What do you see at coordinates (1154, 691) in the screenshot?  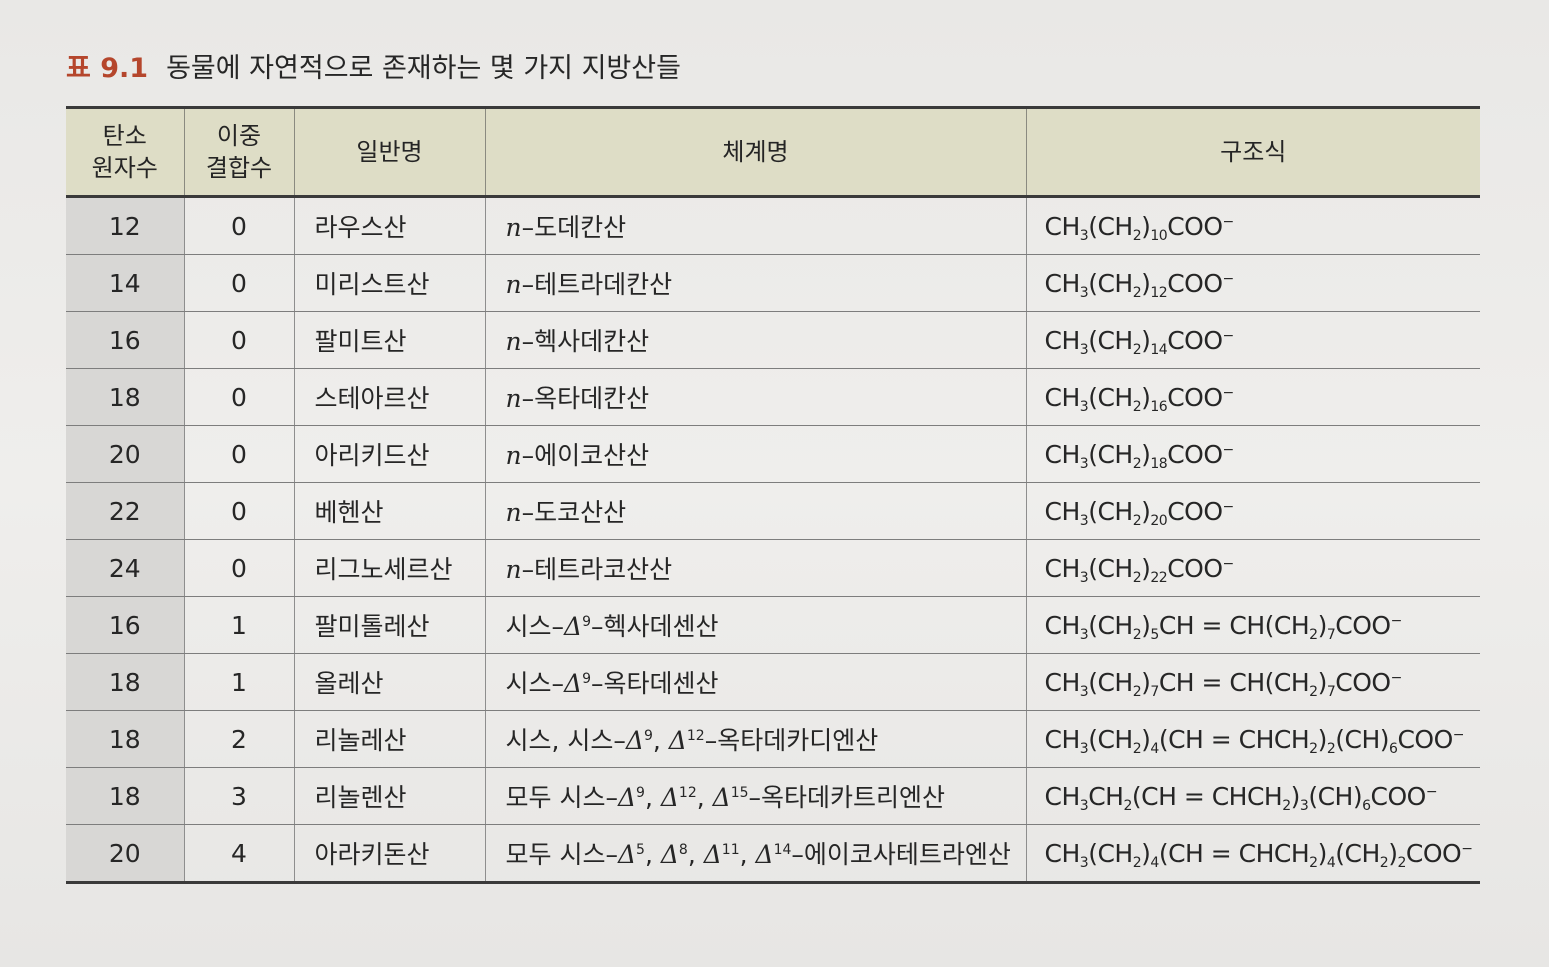 I see `subscript: 7` at bounding box center [1154, 691].